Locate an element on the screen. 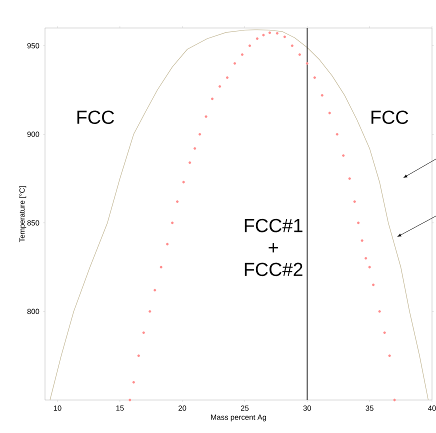  annotation: FCC#1 + FCC#2 is located at coordinates (273, 247).